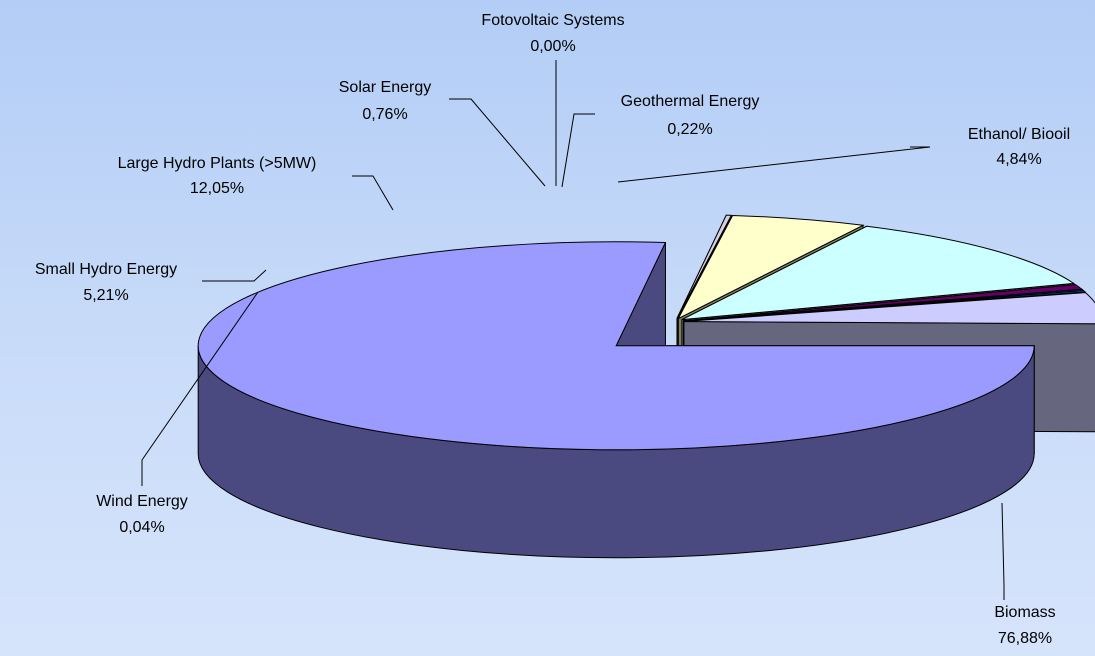 Image resolution: width=1095 pixels, height=656 pixels. I want to click on slice-value-wind-energy: 0,04%, so click(141, 527).